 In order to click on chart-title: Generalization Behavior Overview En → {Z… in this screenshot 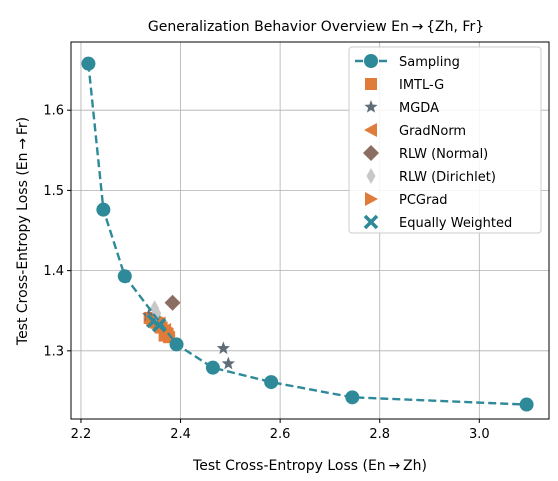, I will do `click(316, 27)`.